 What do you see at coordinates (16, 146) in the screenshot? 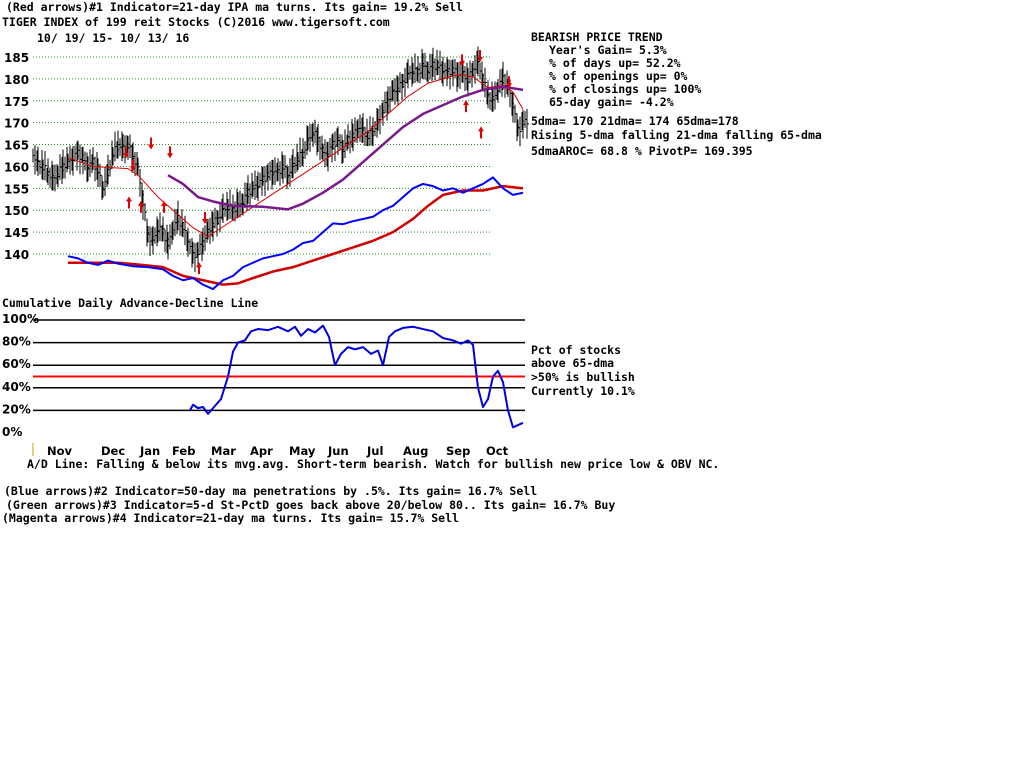
I see `y-tick-label: 165` at bounding box center [16, 146].